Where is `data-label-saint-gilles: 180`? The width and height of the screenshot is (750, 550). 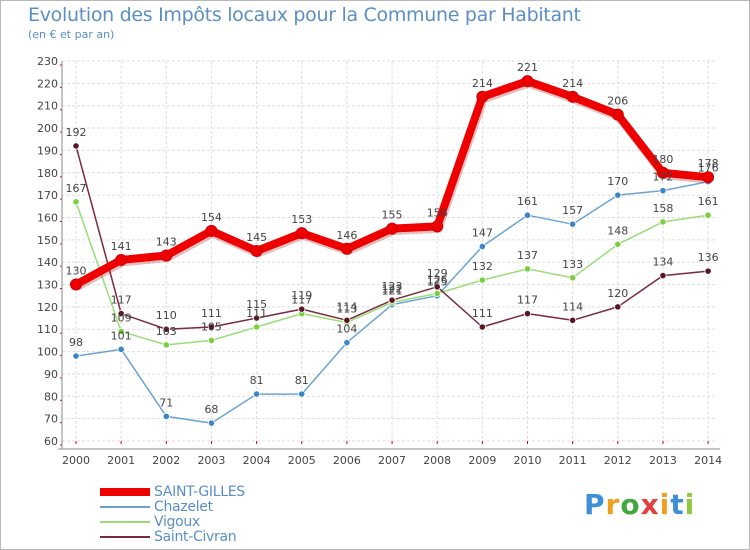
data-label-saint-gilles: 180 is located at coordinates (662, 159).